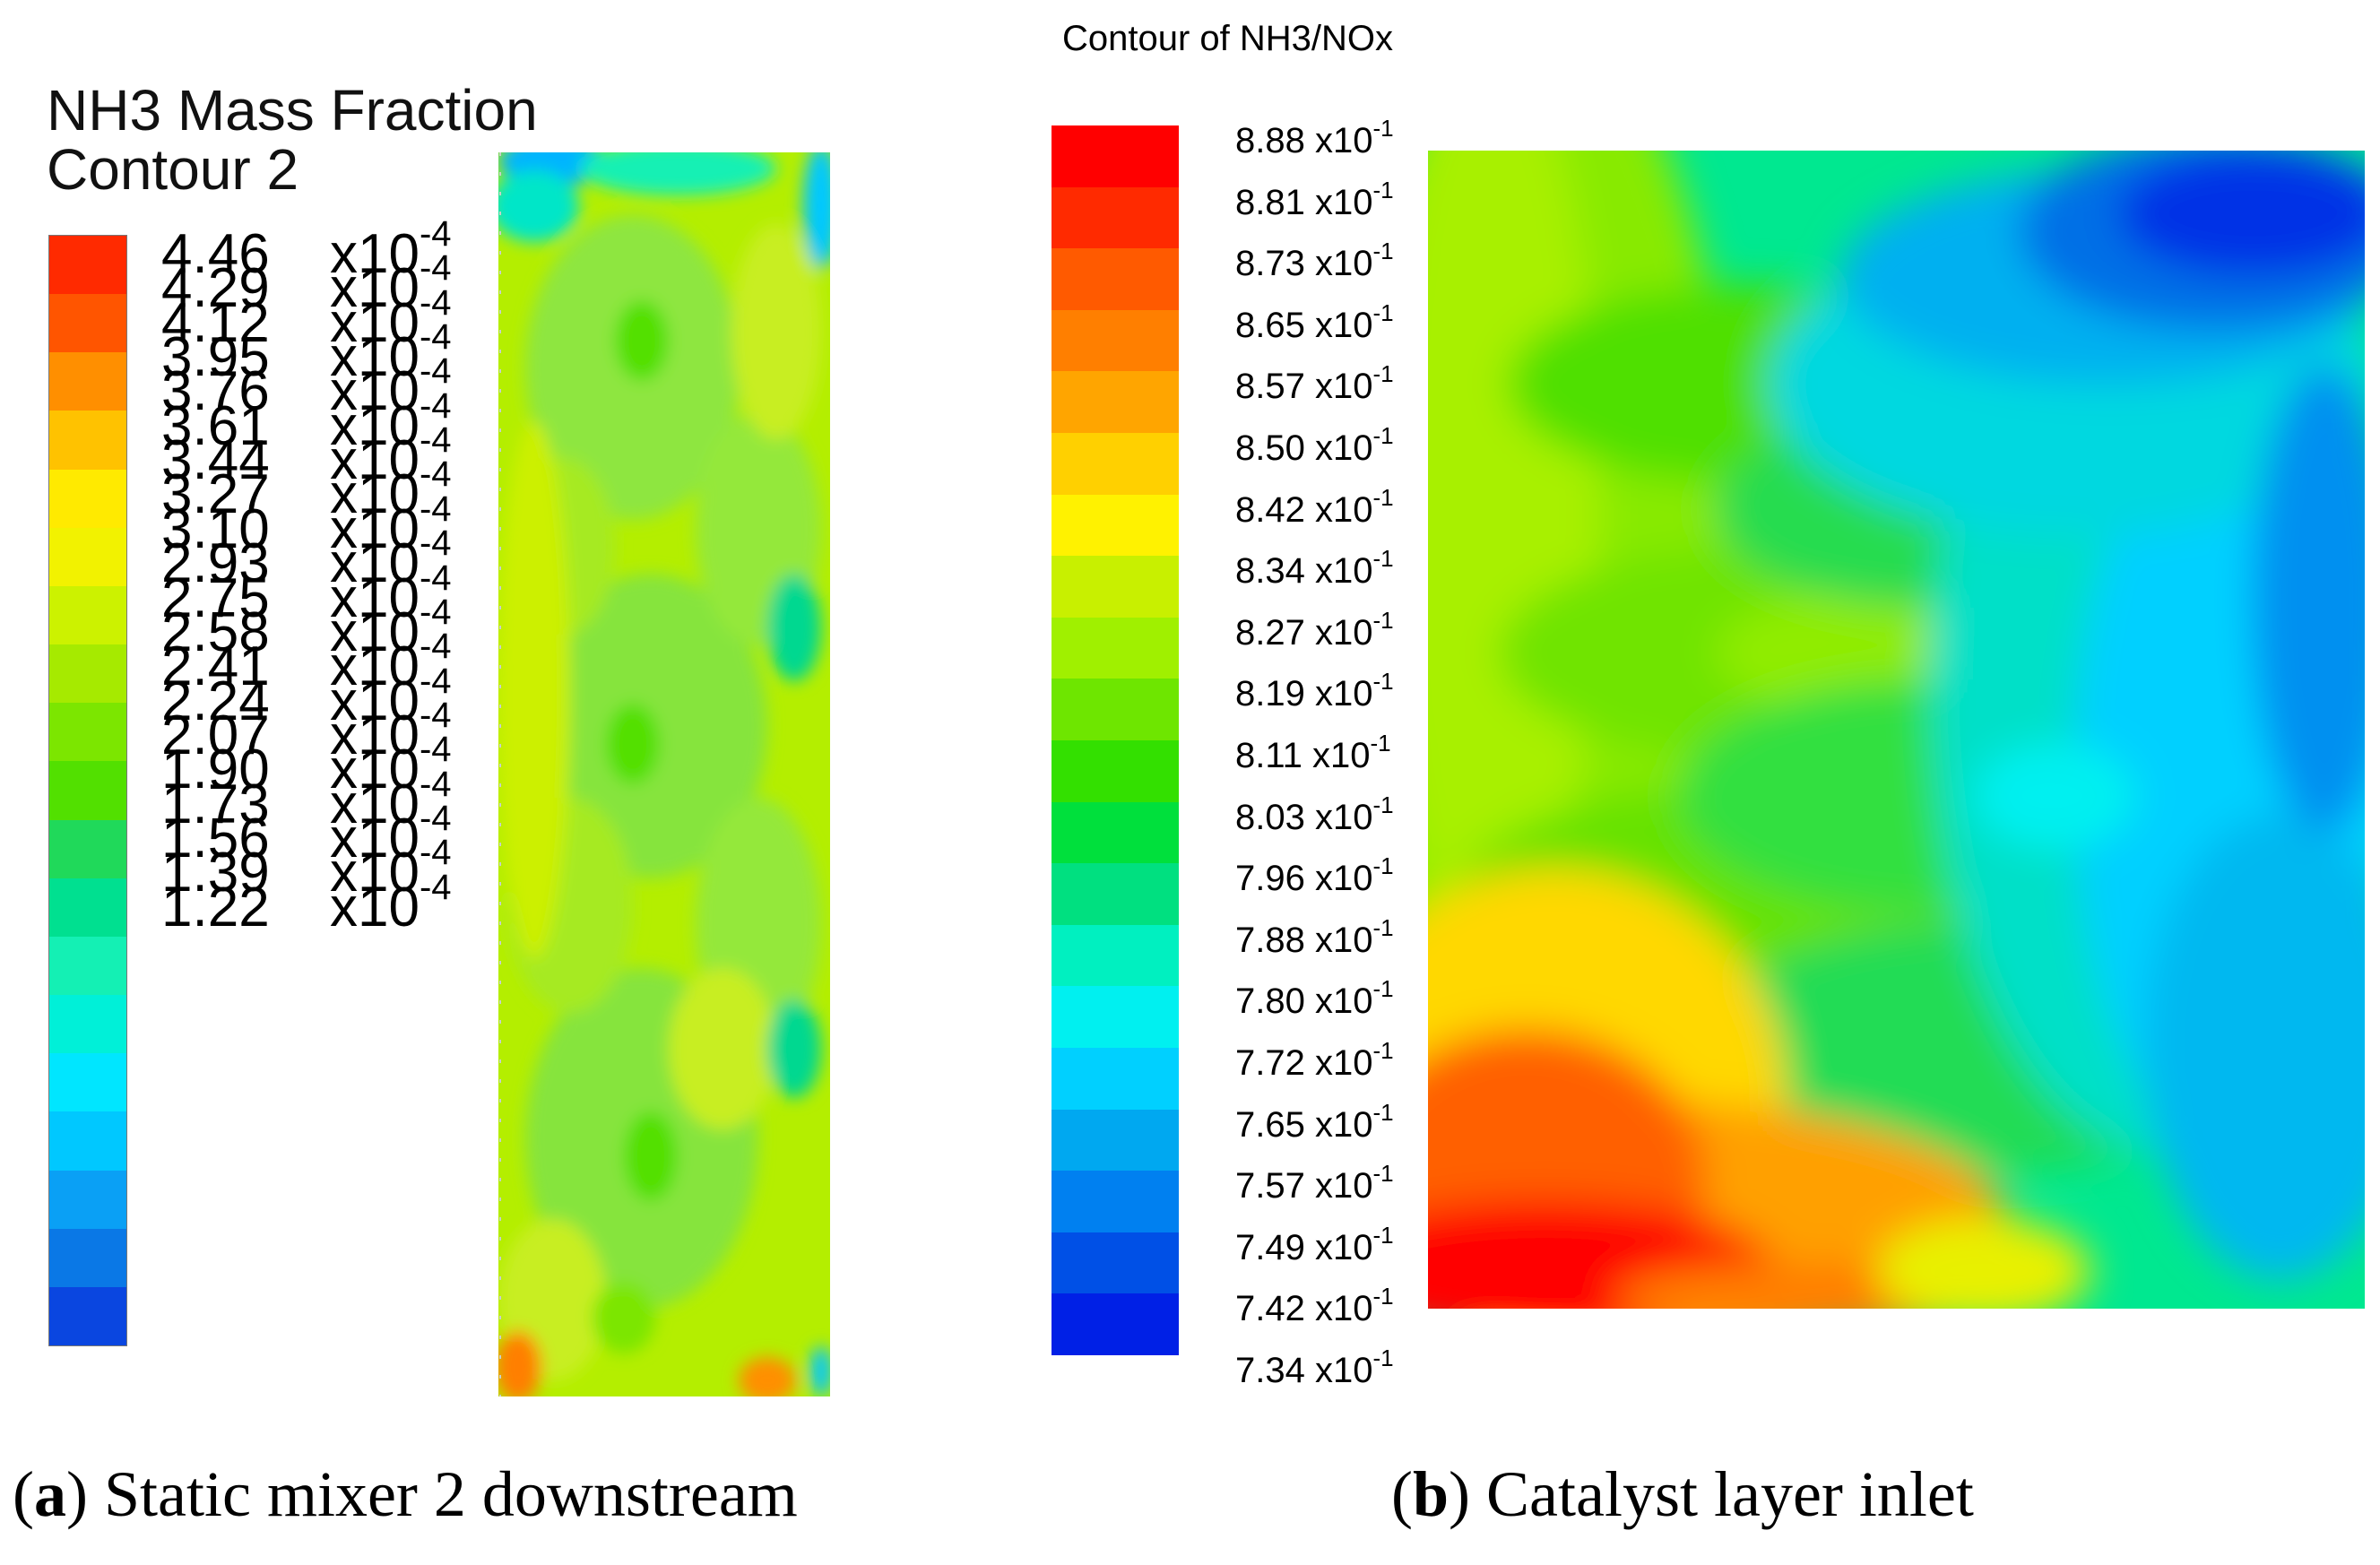 This screenshot has width=2380, height=1565. What do you see at coordinates (1275, 1186) in the screenshot?
I see `panel-b-tick-value: 7.57` at bounding box center [1275, 1186].